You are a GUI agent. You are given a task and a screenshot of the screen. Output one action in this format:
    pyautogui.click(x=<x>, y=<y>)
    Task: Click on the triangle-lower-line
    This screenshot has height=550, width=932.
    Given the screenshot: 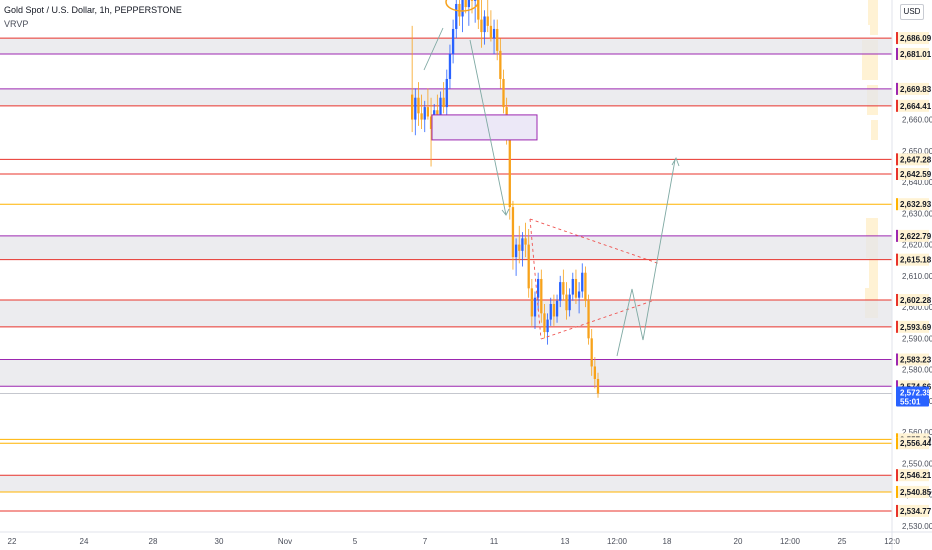 What is the action you would take?
    pyautogui.click(x=598, y=319)
    